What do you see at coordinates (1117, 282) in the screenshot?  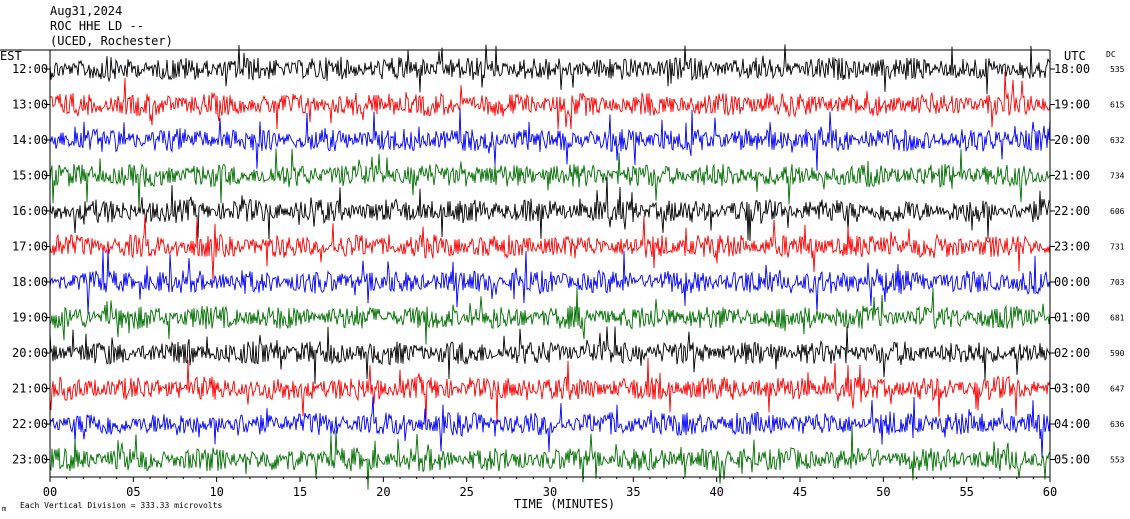 I see `dc-value: 703` at bounding box center [1117, 282].